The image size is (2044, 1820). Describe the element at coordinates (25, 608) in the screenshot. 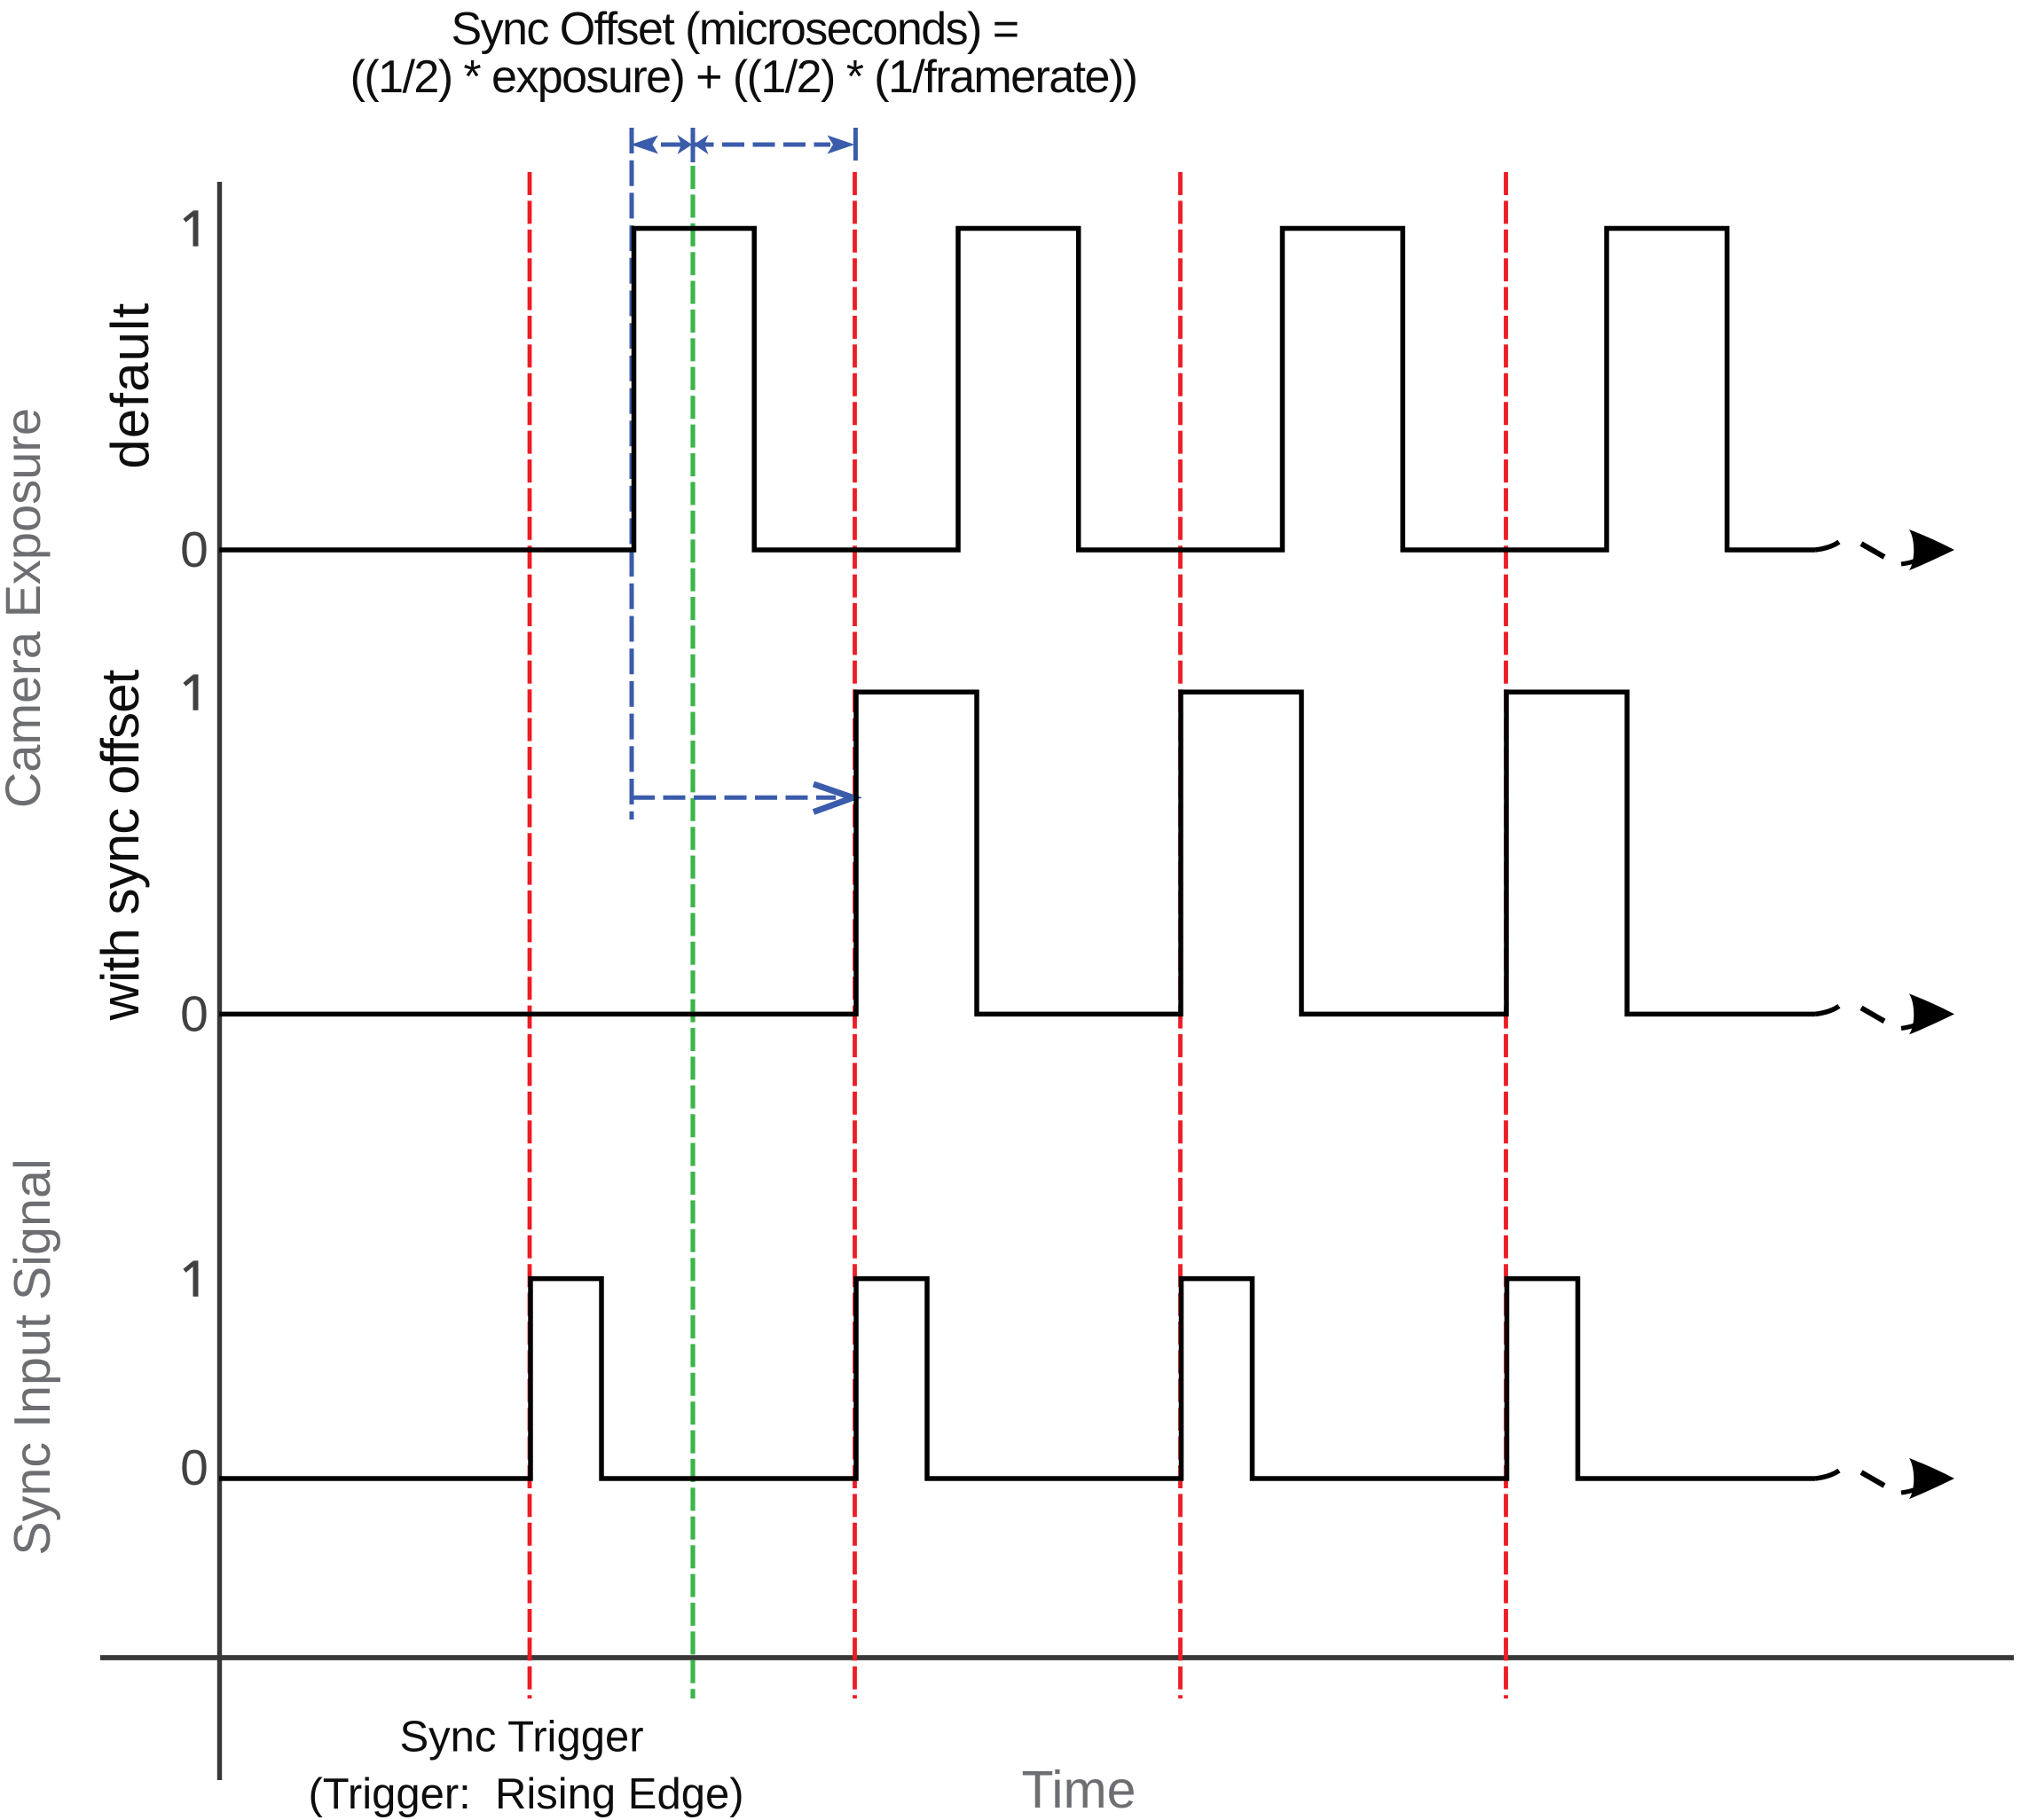

I see `svg-text: Camera Exposure` at that location.